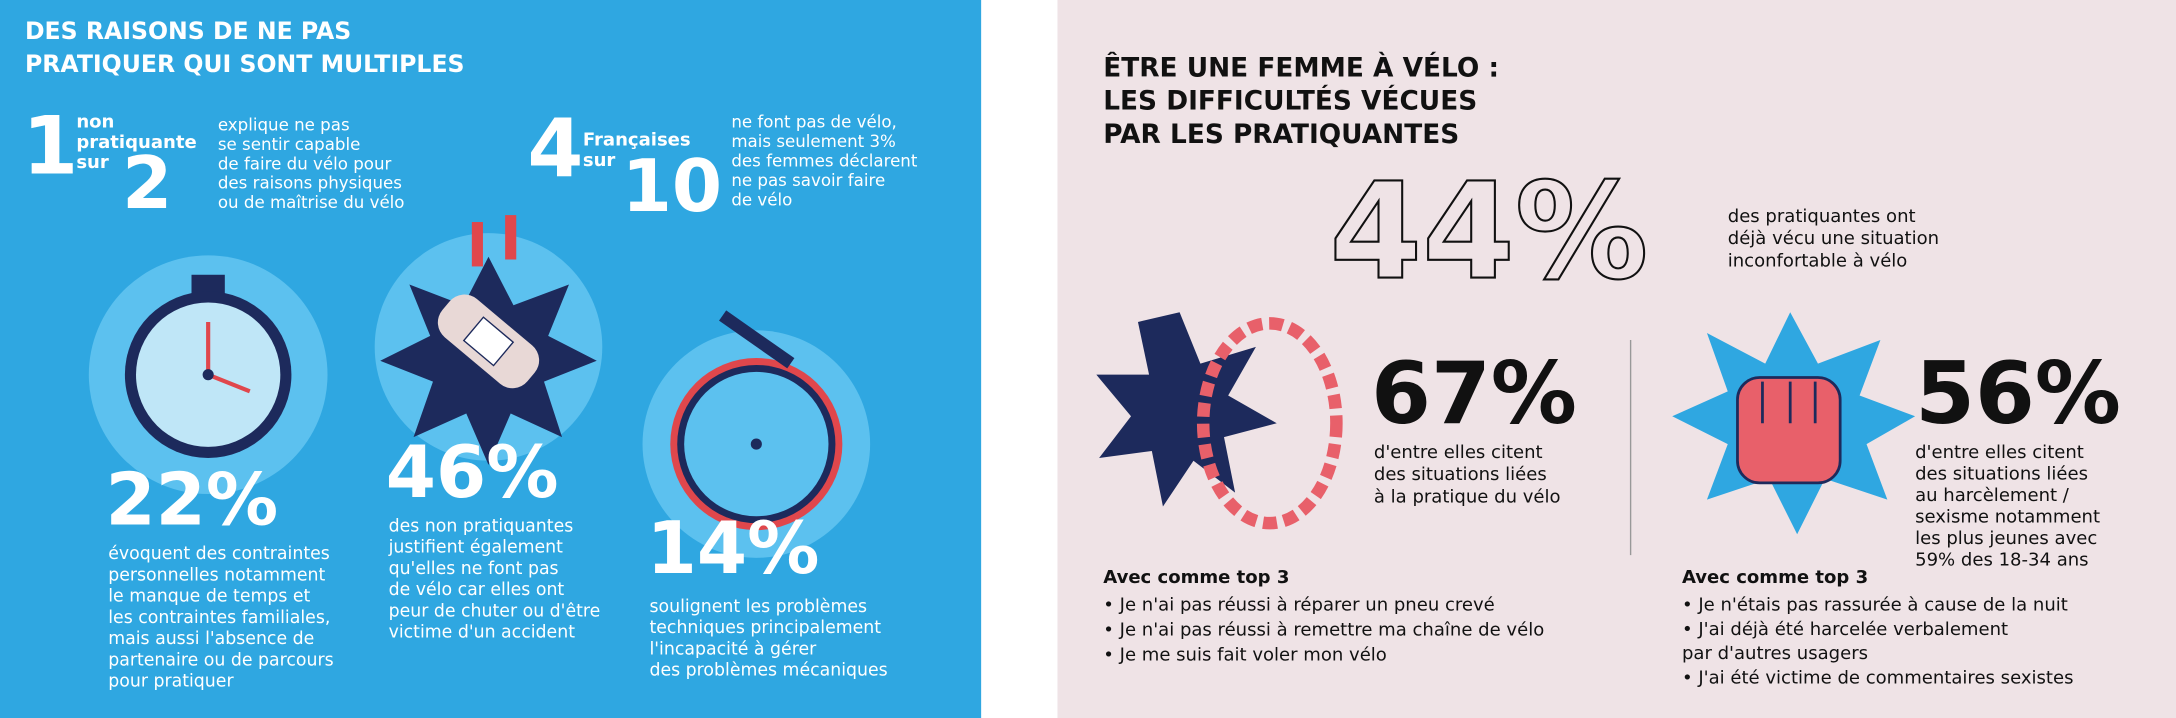  What do you see at coordinates (147, 184) in the screenshot?
I see `big-number: 2` at bounding box center [147, 184].